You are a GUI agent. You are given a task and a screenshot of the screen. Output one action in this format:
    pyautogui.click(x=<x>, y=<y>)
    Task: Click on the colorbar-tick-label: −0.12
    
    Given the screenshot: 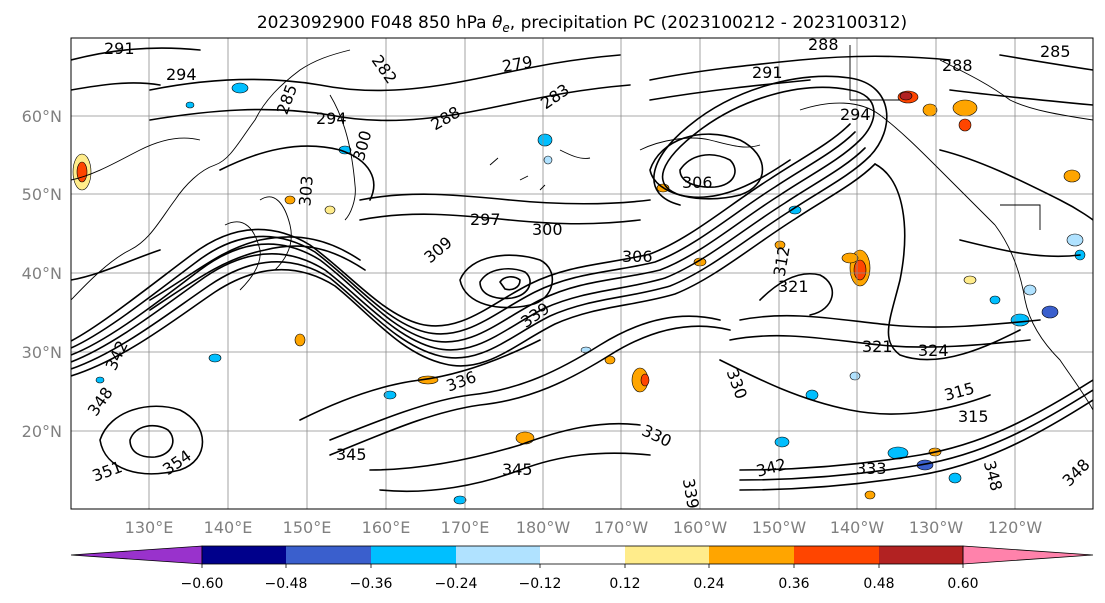 What is the action you would take?
    pyautogui.click(x=540, y=584)
    